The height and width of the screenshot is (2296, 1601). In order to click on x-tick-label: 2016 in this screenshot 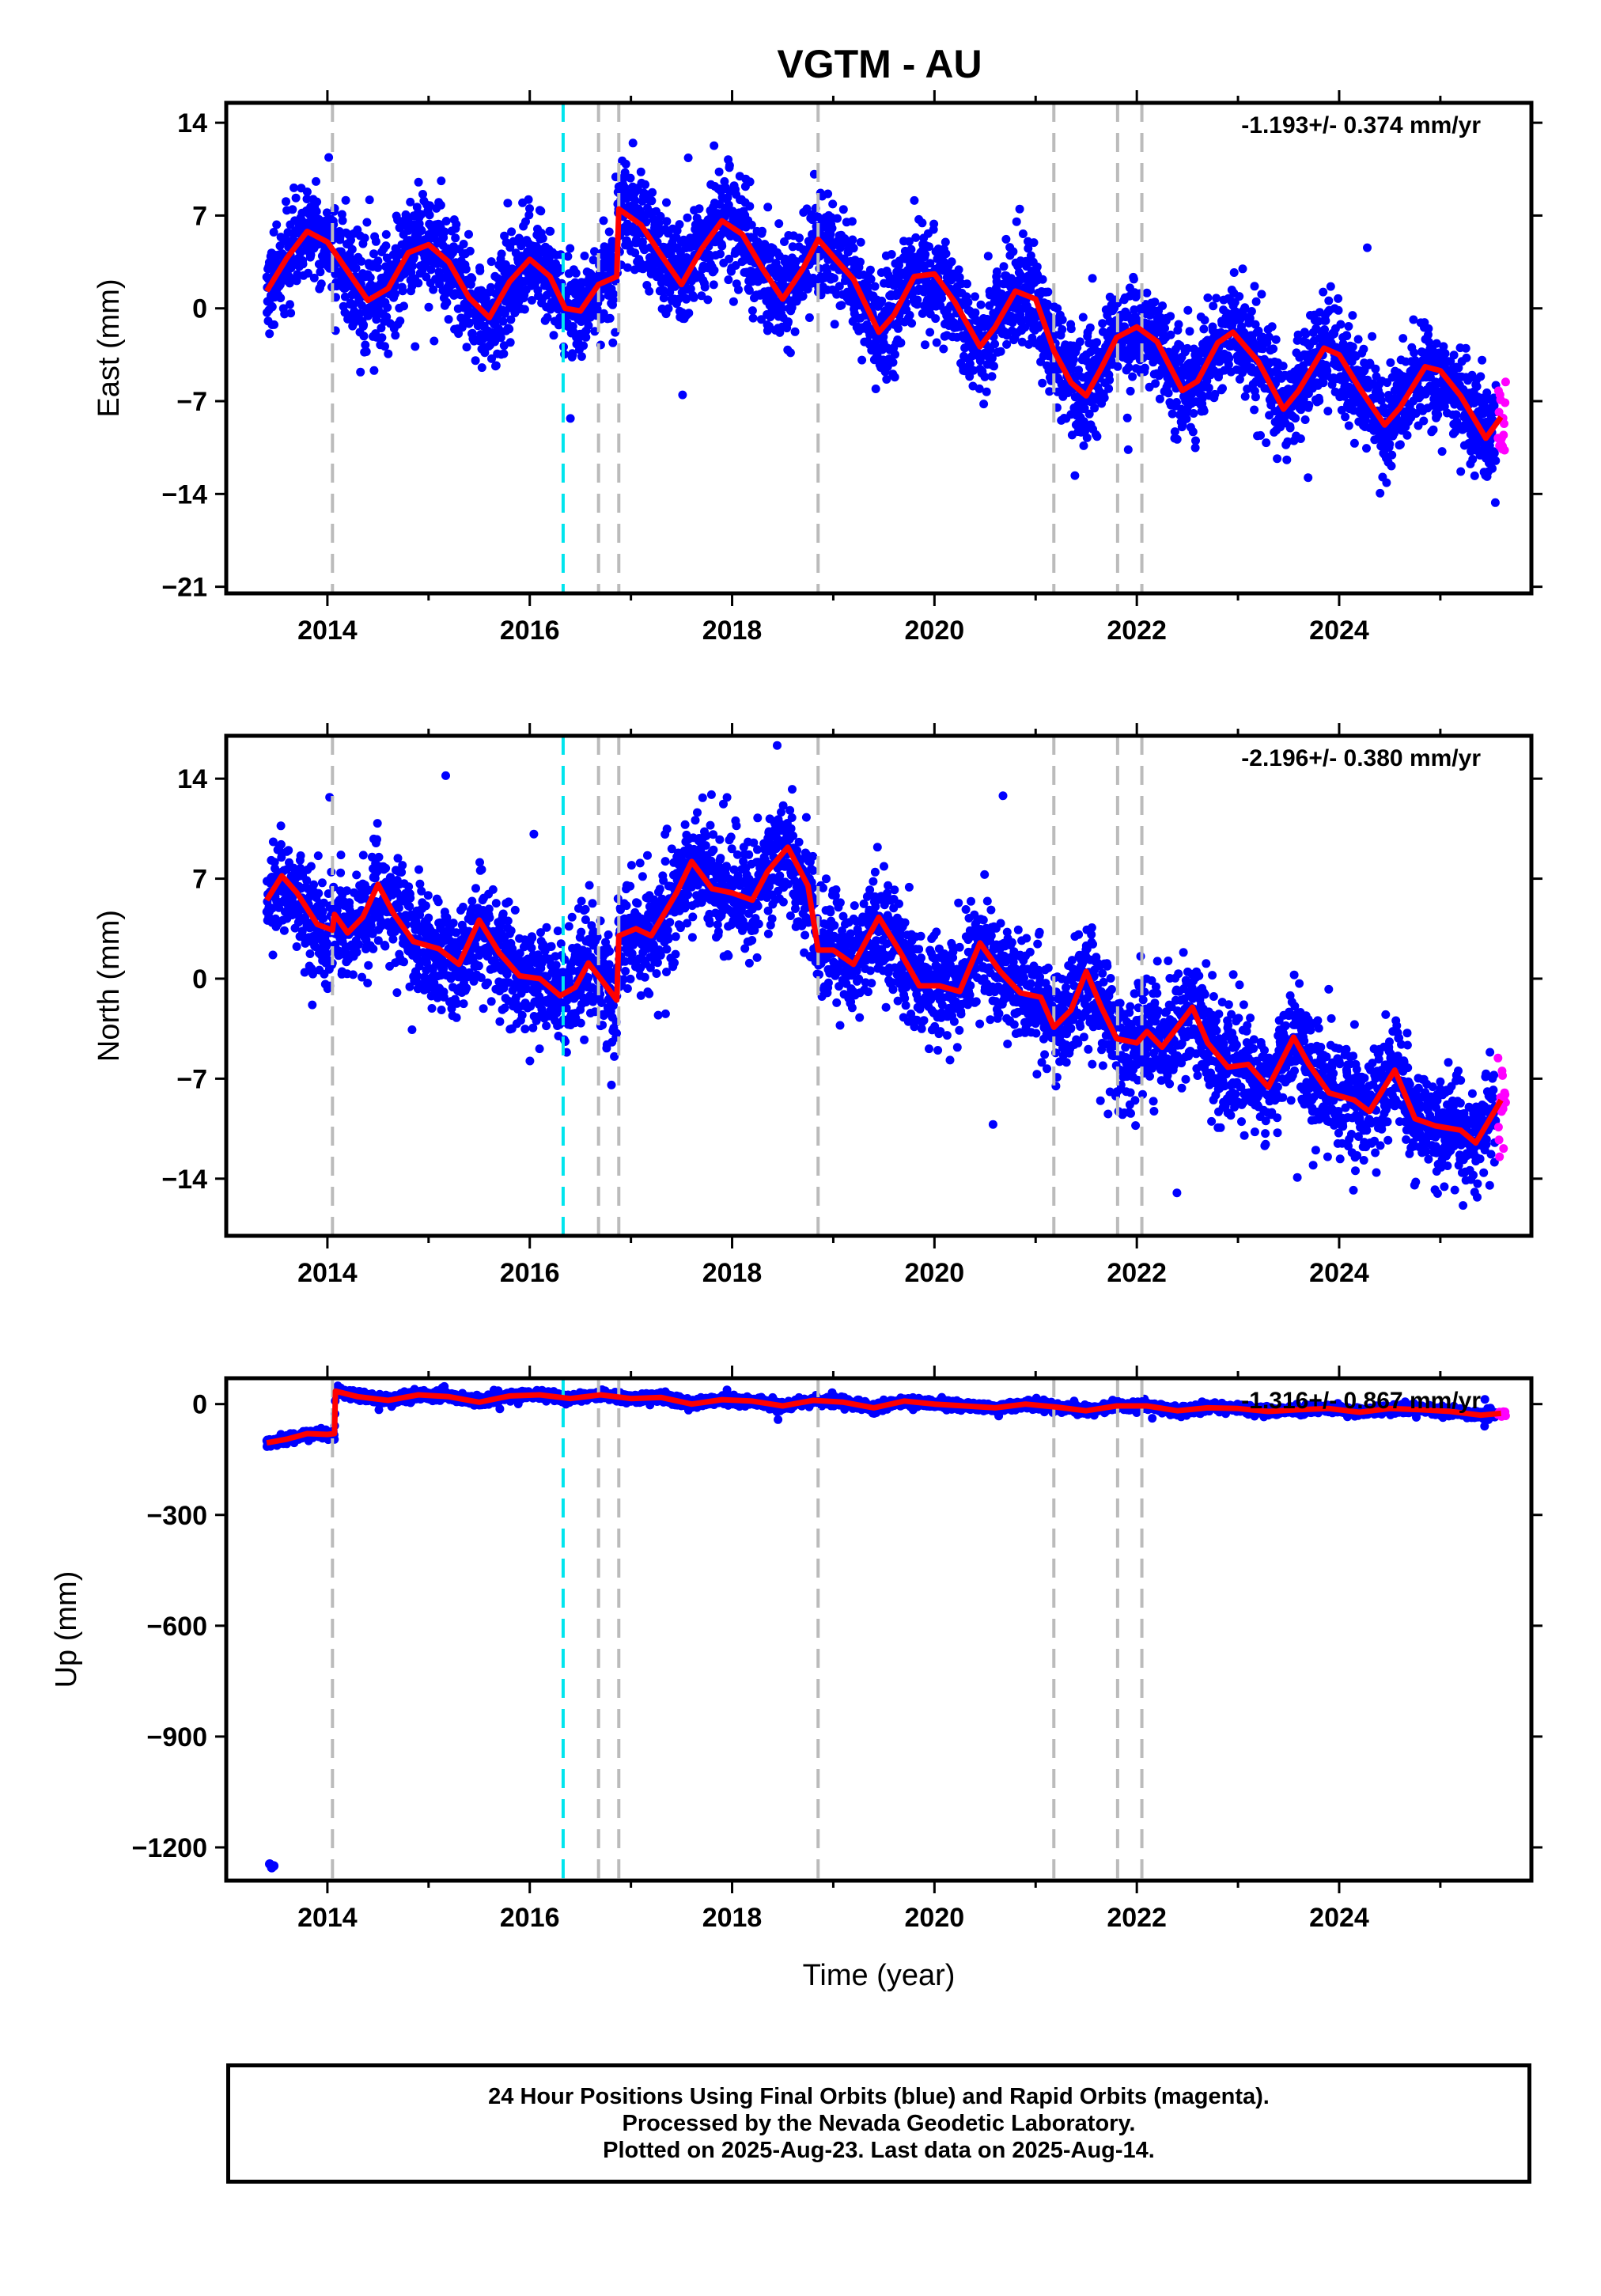, I will do `click(530, 631)`.